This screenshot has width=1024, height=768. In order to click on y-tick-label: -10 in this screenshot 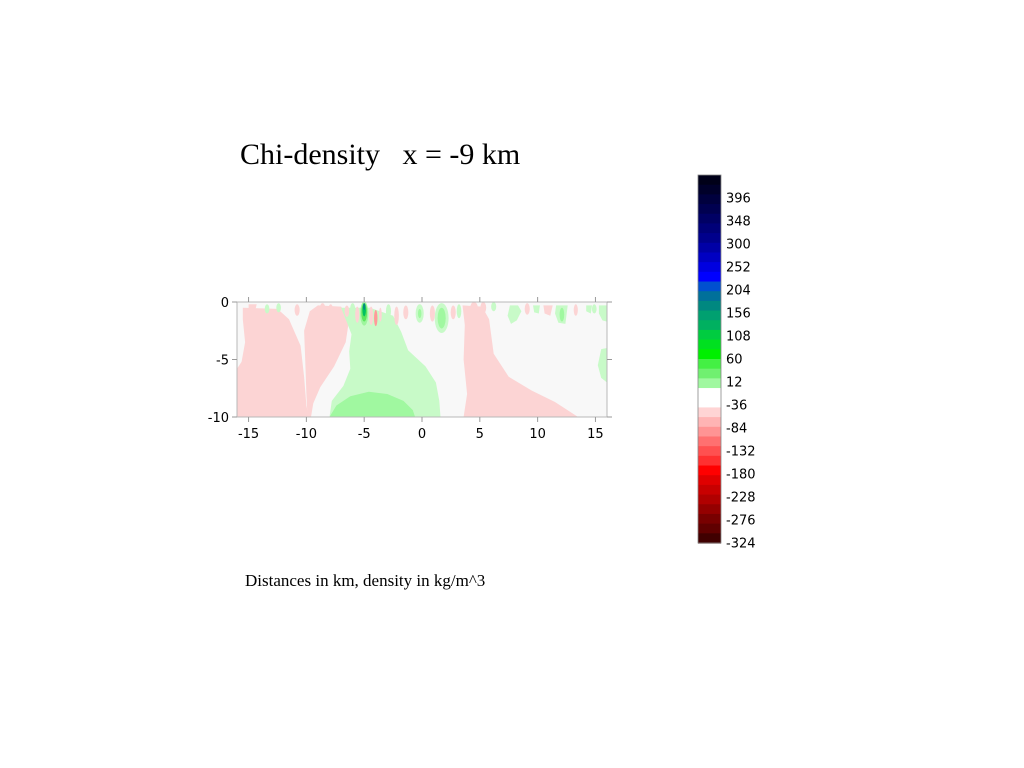, I will do `click(218, 418)`.